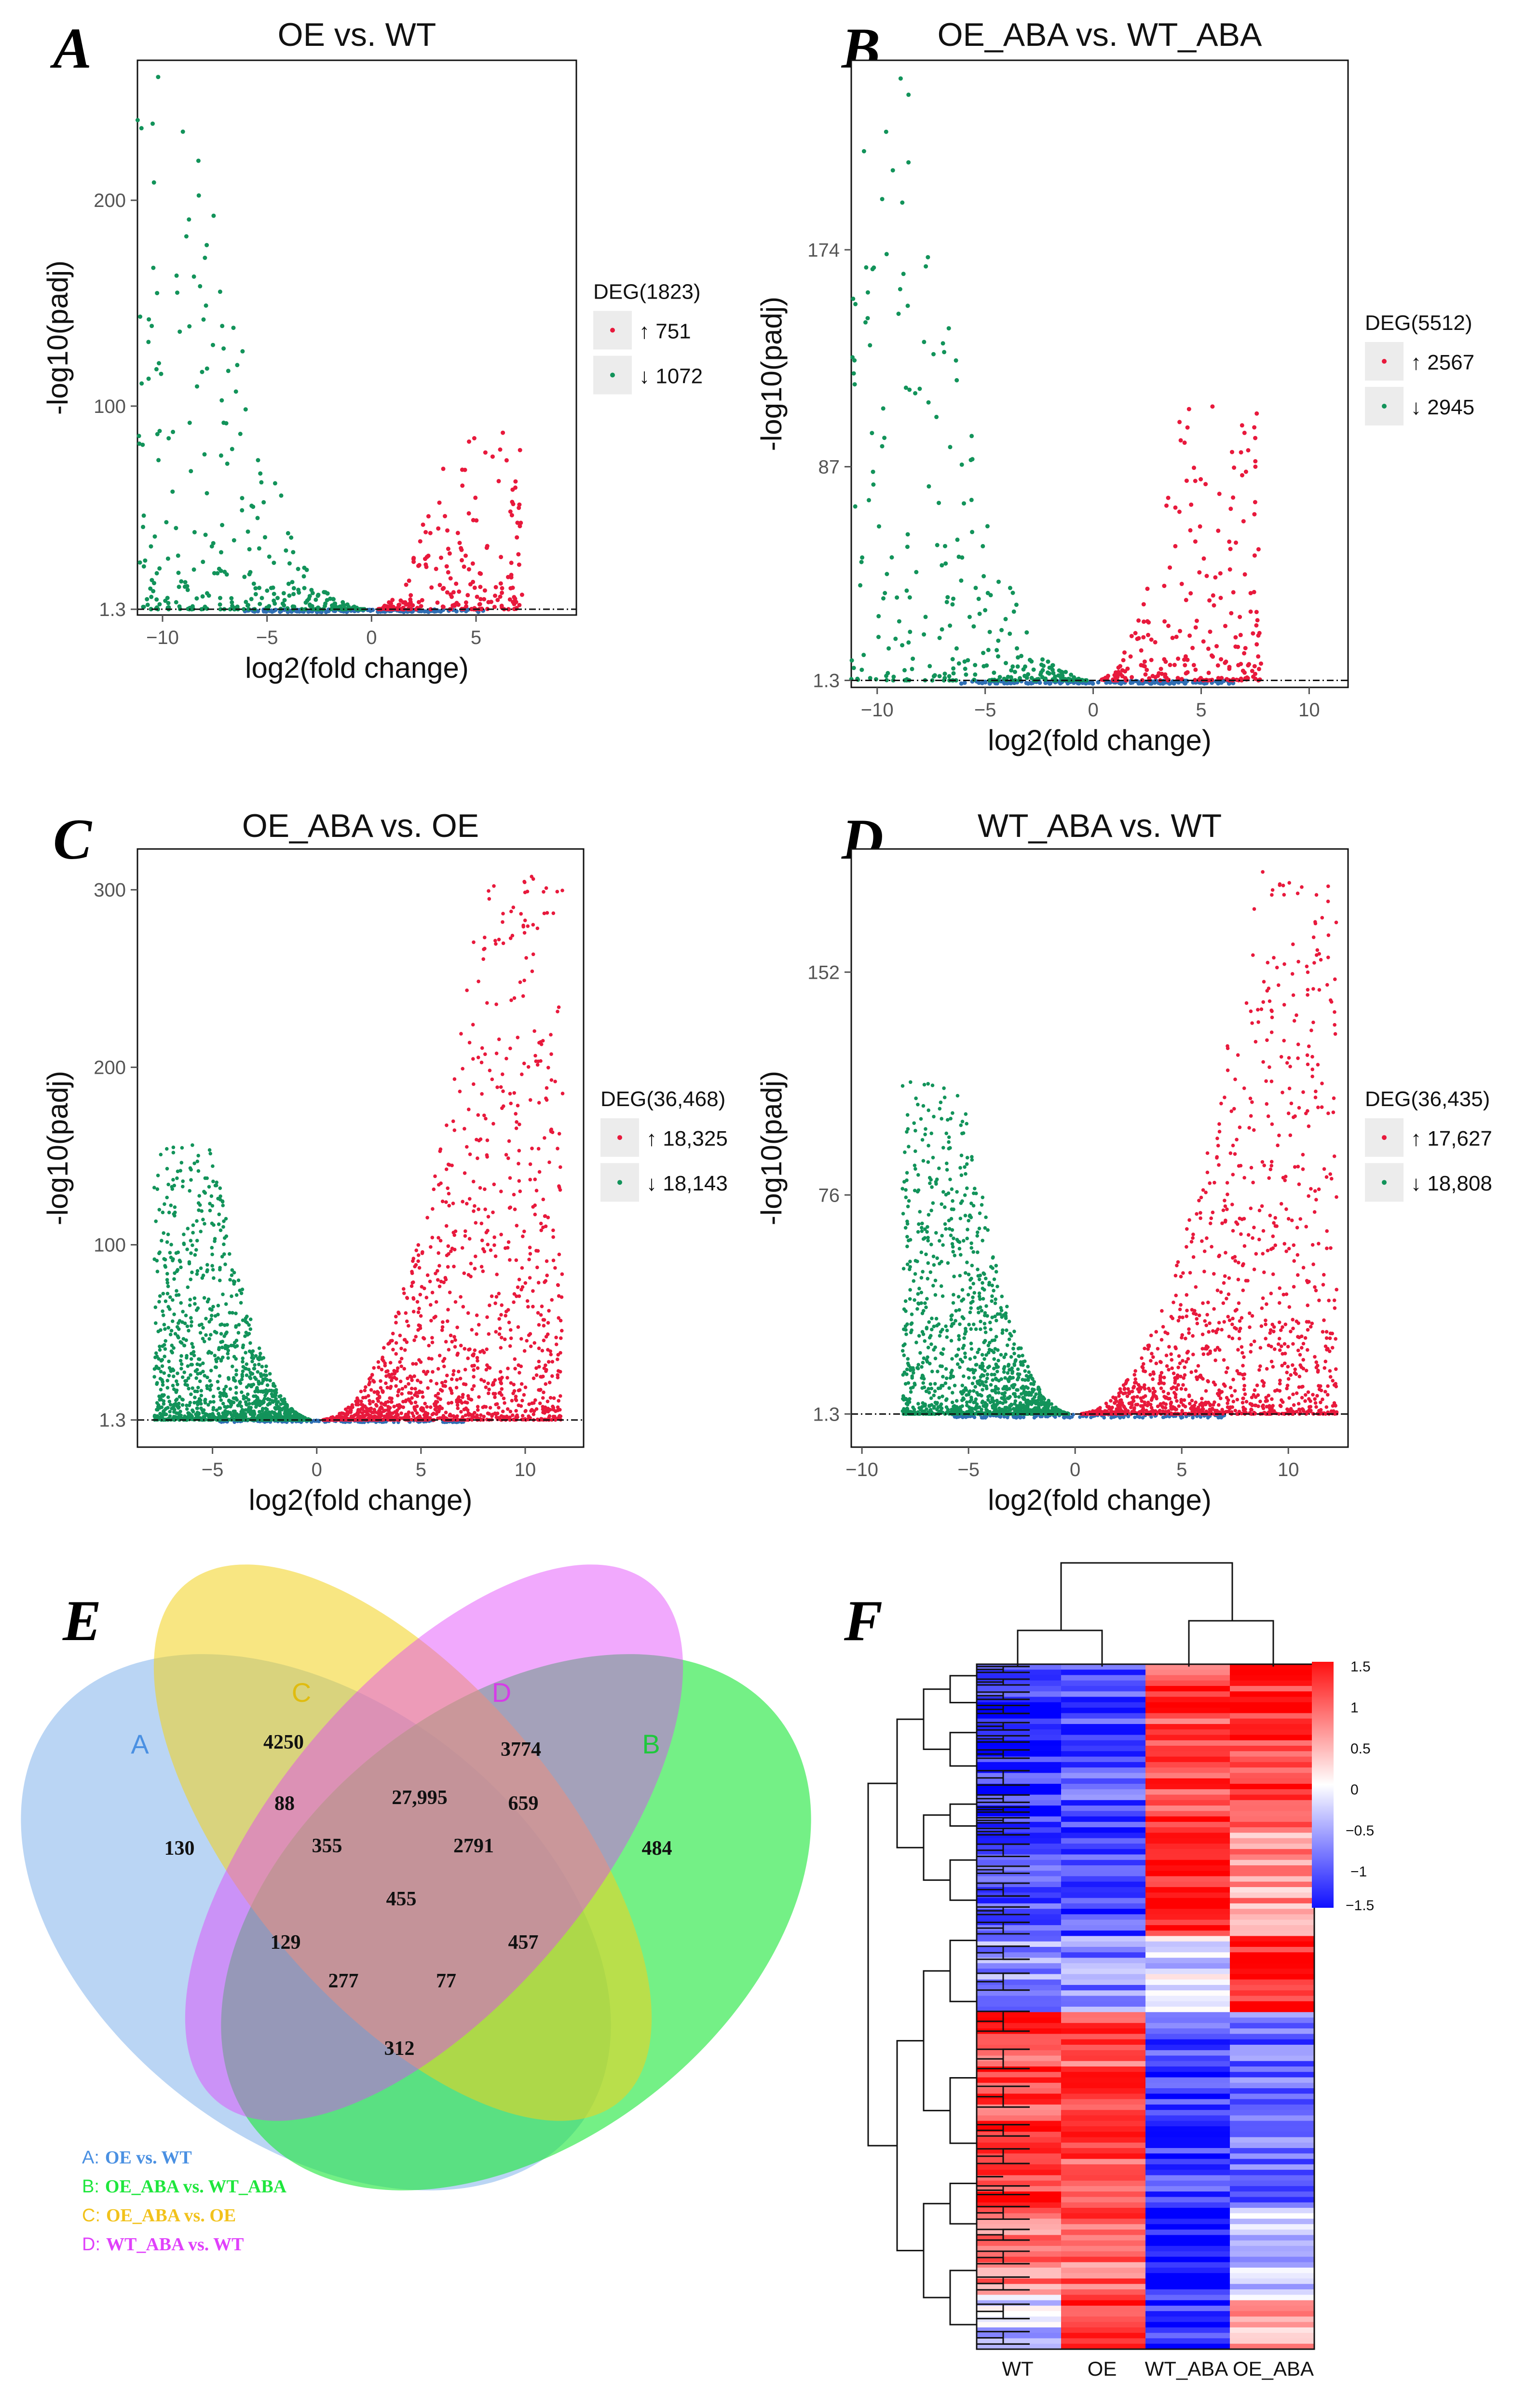 This screenshot has width=1540, height=2381. I want to click on legend-dot-down, so click(1384, 407).